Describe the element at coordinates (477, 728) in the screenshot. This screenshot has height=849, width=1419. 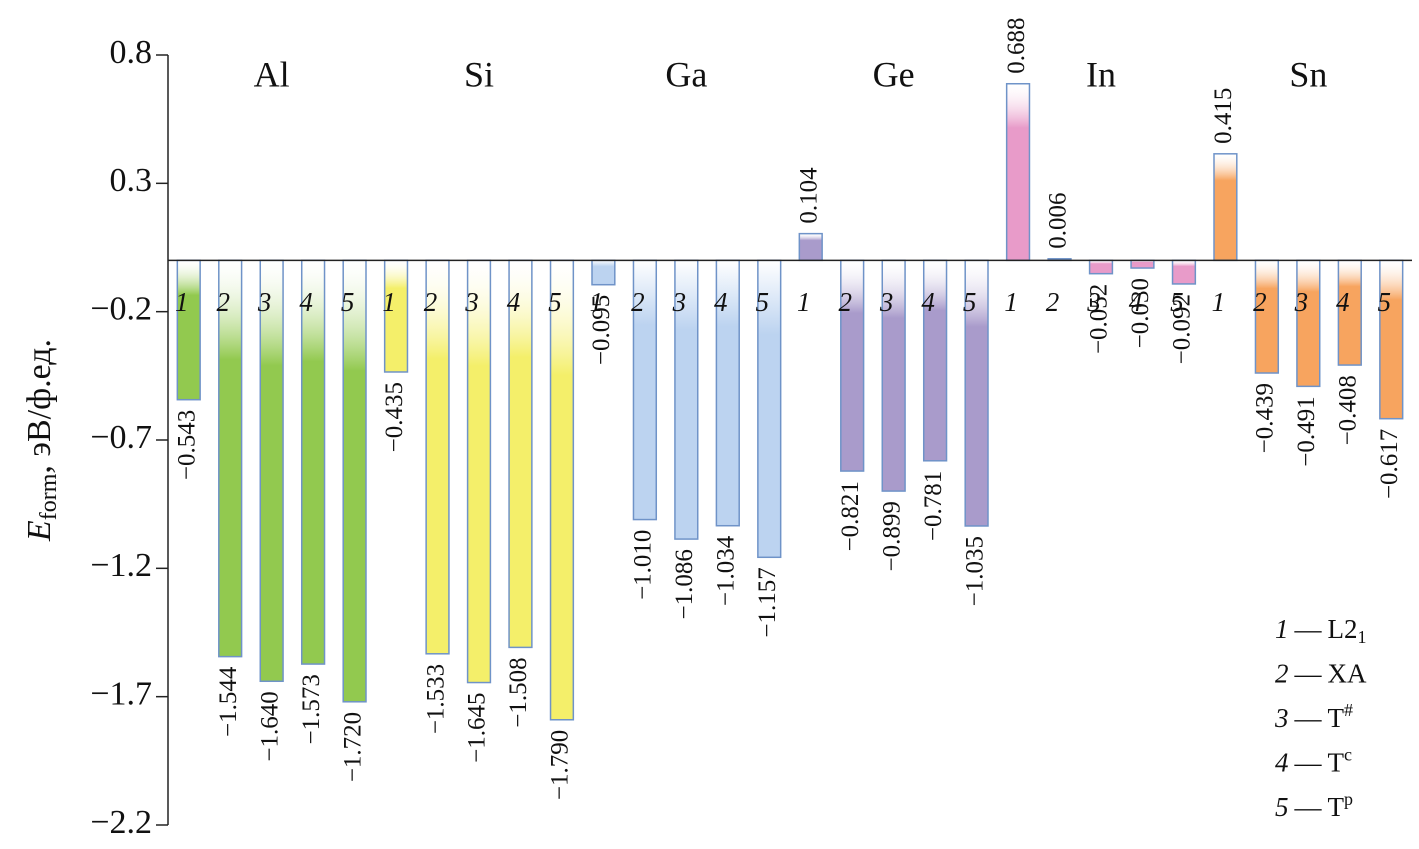
I see `value-label: −1.645` at that location.